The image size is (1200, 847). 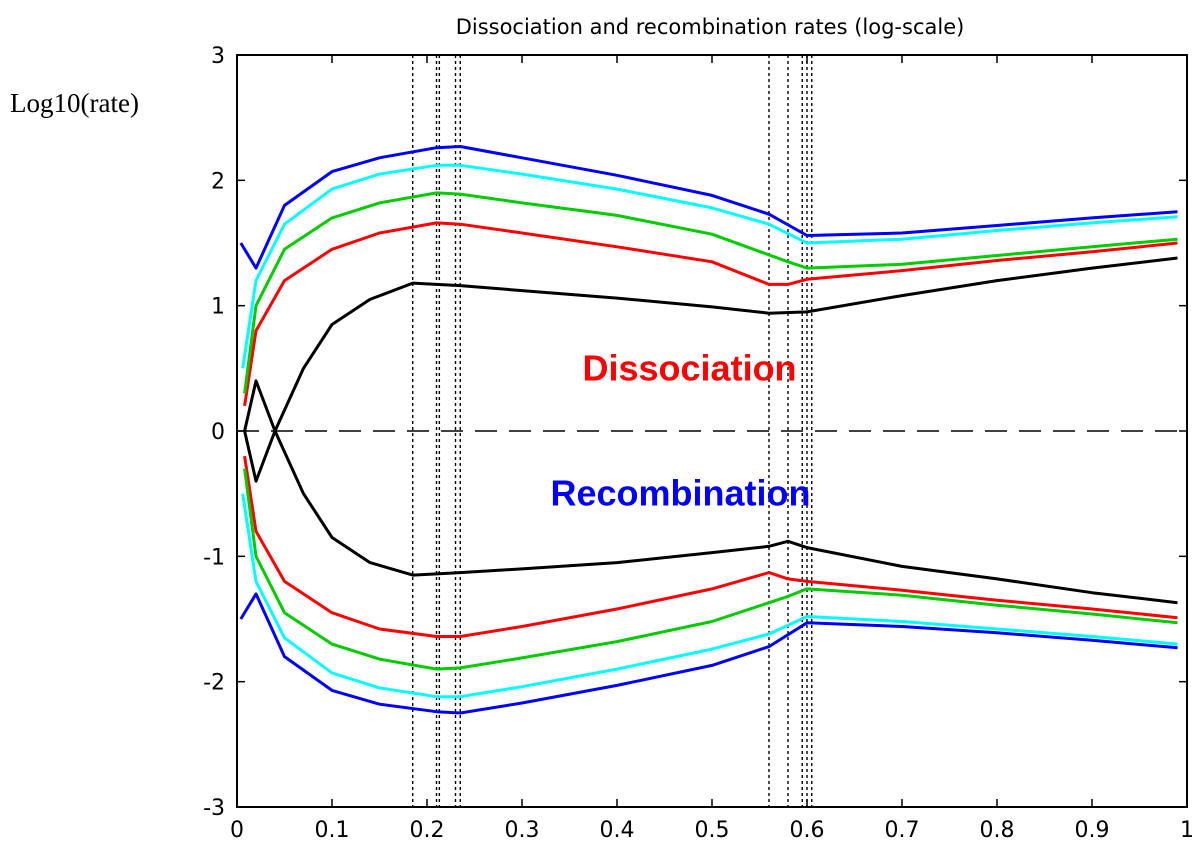 I want to click on x-tick-label: 0.2, so click(x=427, y=830).